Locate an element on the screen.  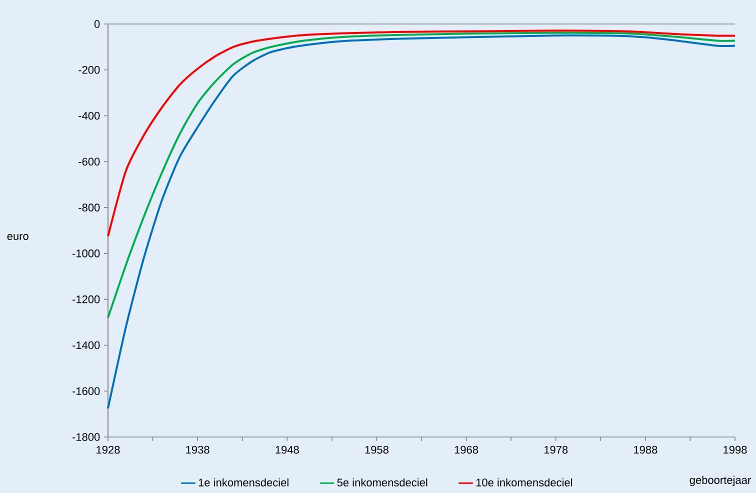
x-tick-label: 1928 is located at coordinates (108, 450).